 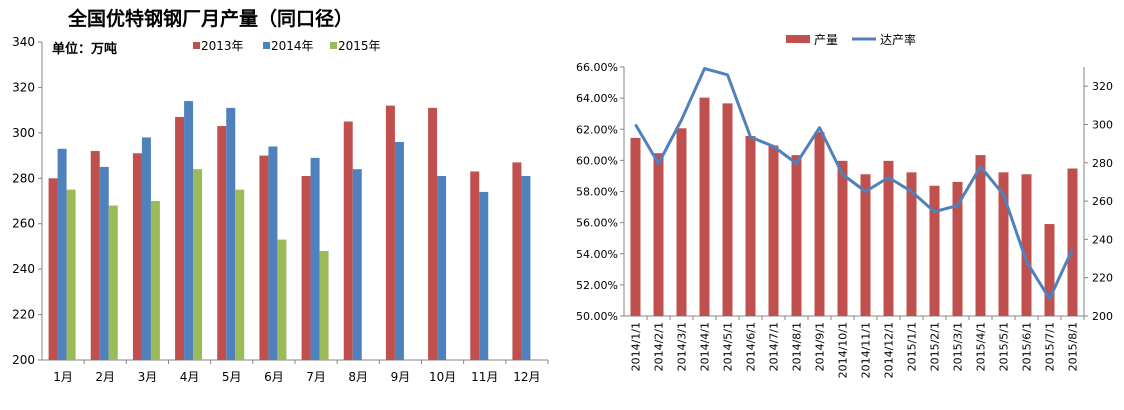 I want to click on y-tick-label: 220, so click(x=23, y=315).